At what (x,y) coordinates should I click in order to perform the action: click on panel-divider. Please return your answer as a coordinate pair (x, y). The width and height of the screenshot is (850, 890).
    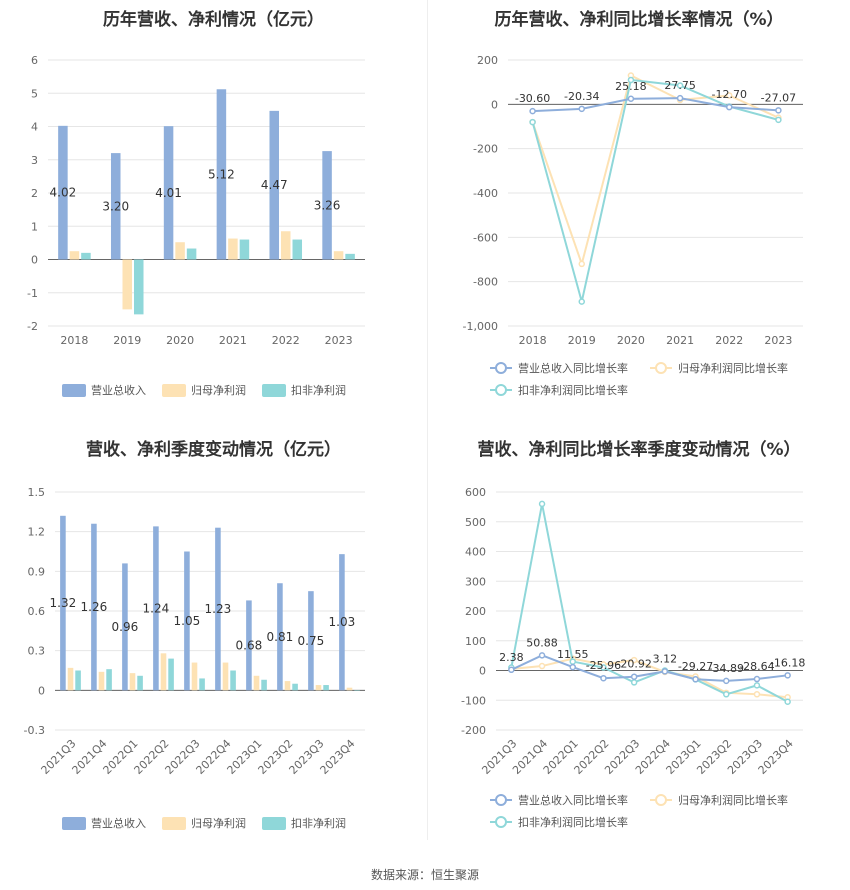
    Looking at the image, I should click on (427, 420).